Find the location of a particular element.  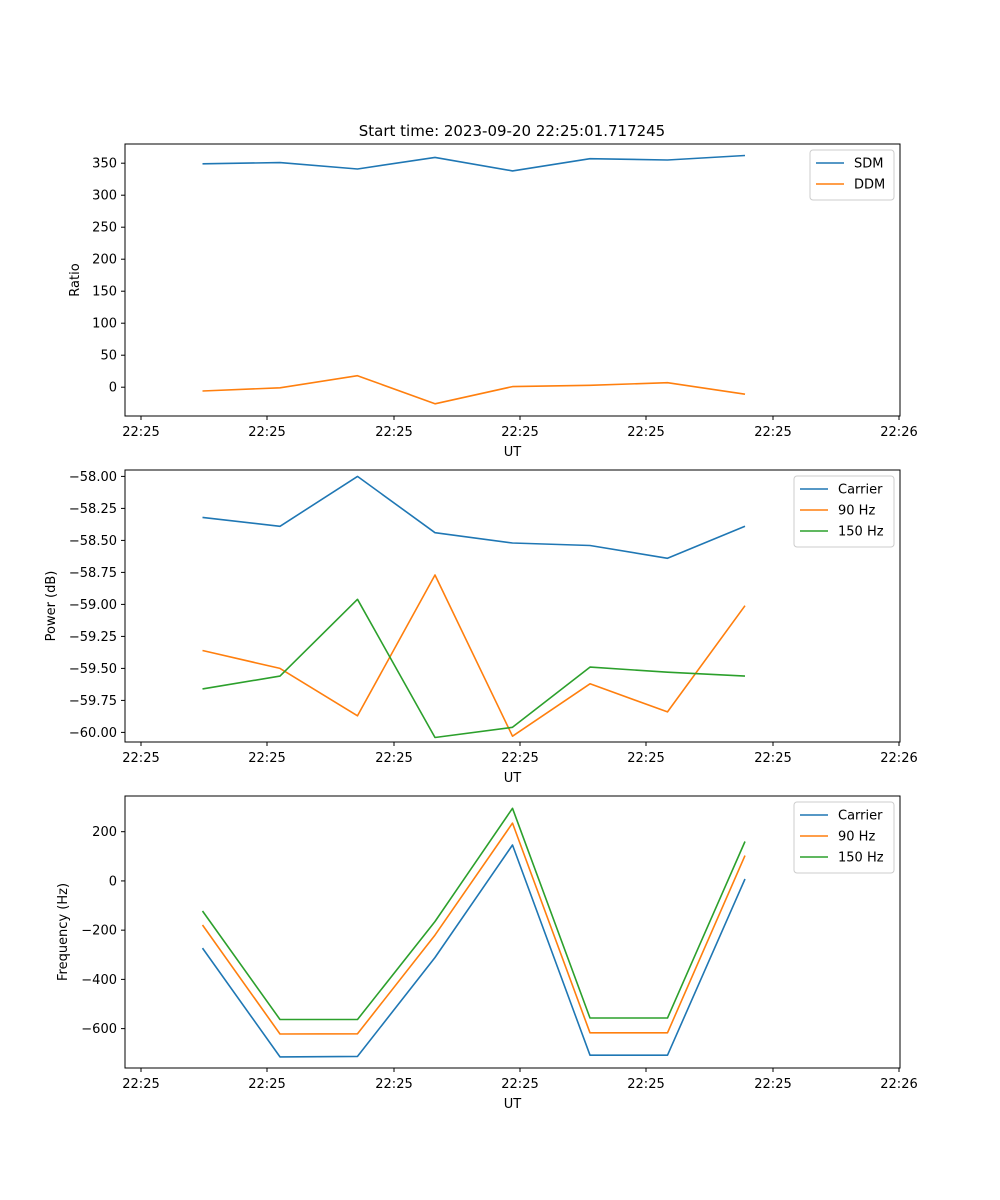

panel-1-y-axis-label: Ratio is located at coordinates (75, 279).